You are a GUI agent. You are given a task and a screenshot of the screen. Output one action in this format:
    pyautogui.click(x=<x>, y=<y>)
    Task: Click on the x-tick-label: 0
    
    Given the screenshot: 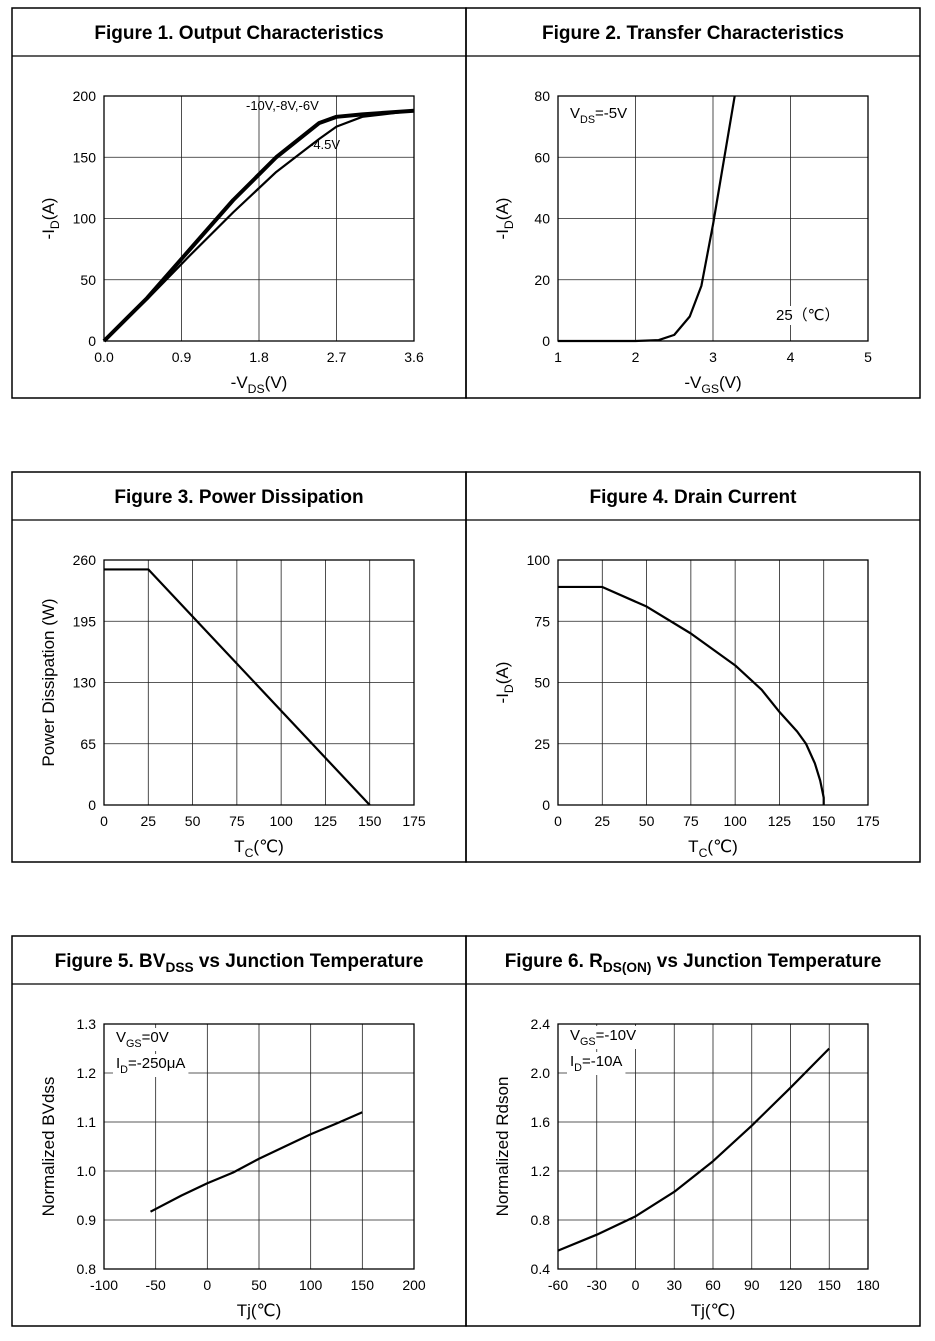 What is the action you would take?
    pyautogui.click(x=558, y=821)
    